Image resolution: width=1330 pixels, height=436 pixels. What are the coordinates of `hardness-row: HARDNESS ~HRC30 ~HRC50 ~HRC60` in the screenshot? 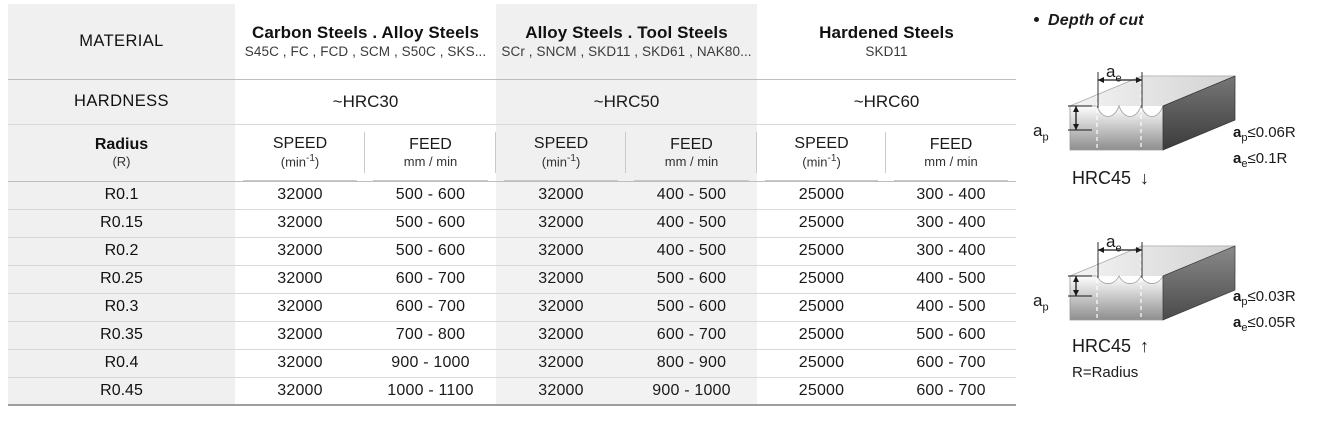 It's located at (512, 102).